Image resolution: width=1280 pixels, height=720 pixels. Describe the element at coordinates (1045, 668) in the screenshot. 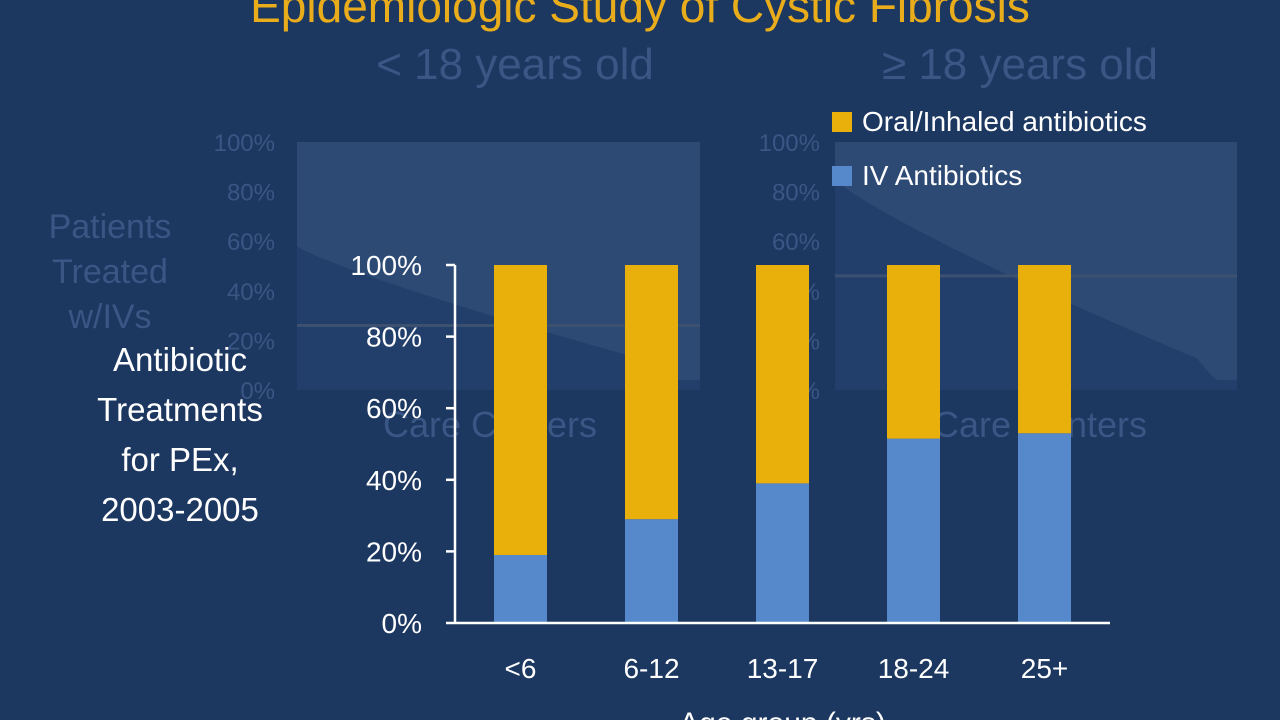

I see `x-tick-label: 25+` at that location.